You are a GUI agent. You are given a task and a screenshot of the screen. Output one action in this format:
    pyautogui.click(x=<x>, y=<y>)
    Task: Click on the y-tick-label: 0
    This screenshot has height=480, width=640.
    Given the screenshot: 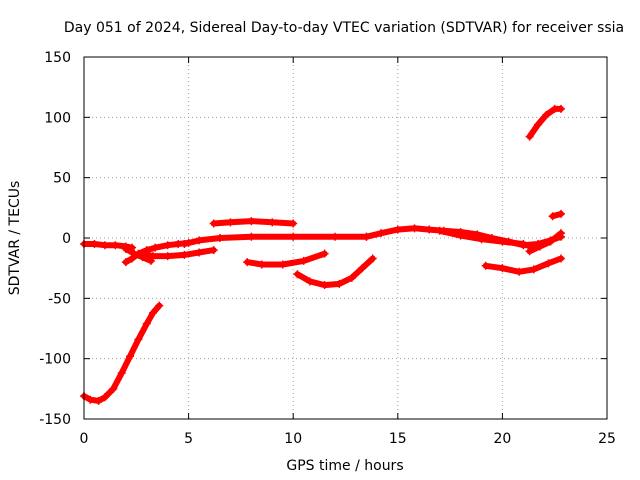 What is the action you would take?
    pyautogui.click(x=66, y=239)
    